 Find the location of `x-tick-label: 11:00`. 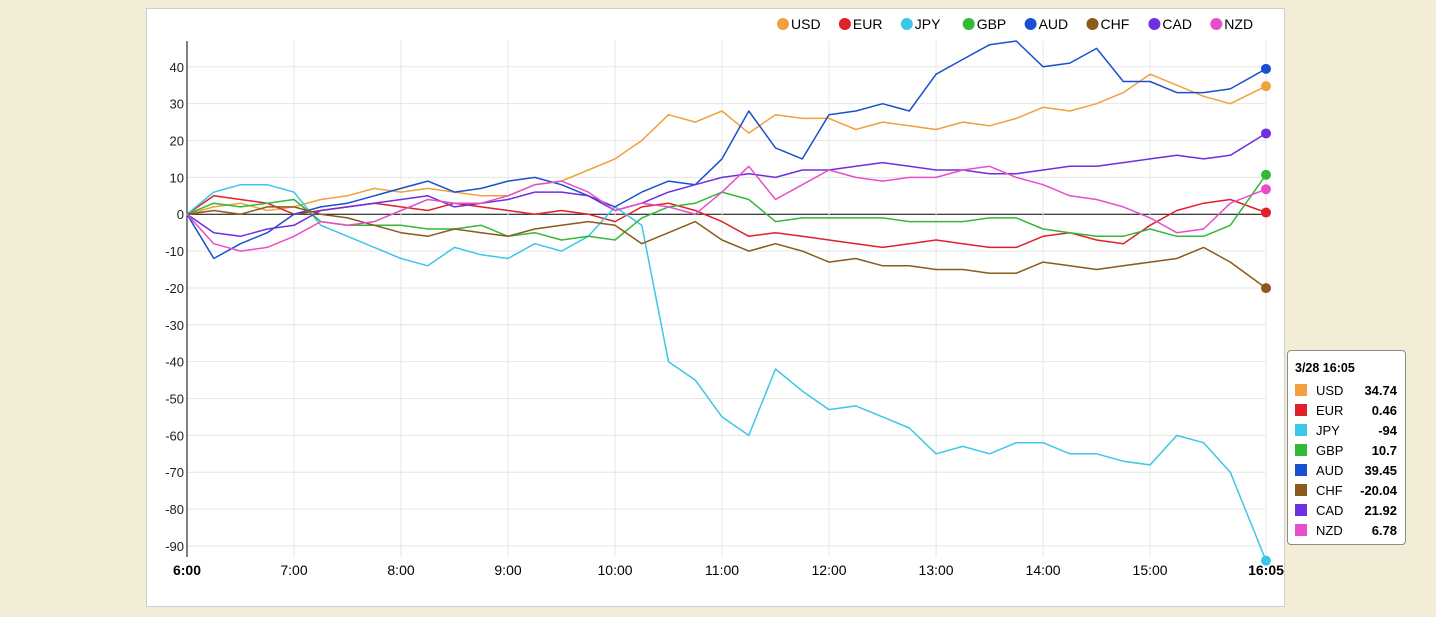

x-tick-label: 11:00 is located at coordinates (722, 570).